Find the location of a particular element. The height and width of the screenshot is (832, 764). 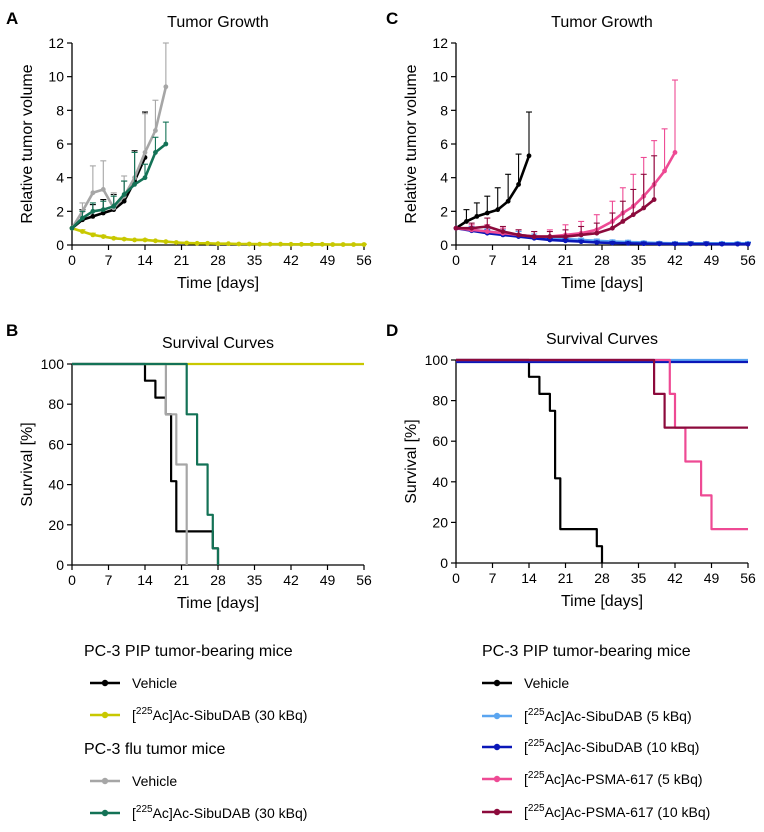

legend-label-post: Ac]Ac-PSMA-617 (5 kBq) is located at coordinates (624, 779).